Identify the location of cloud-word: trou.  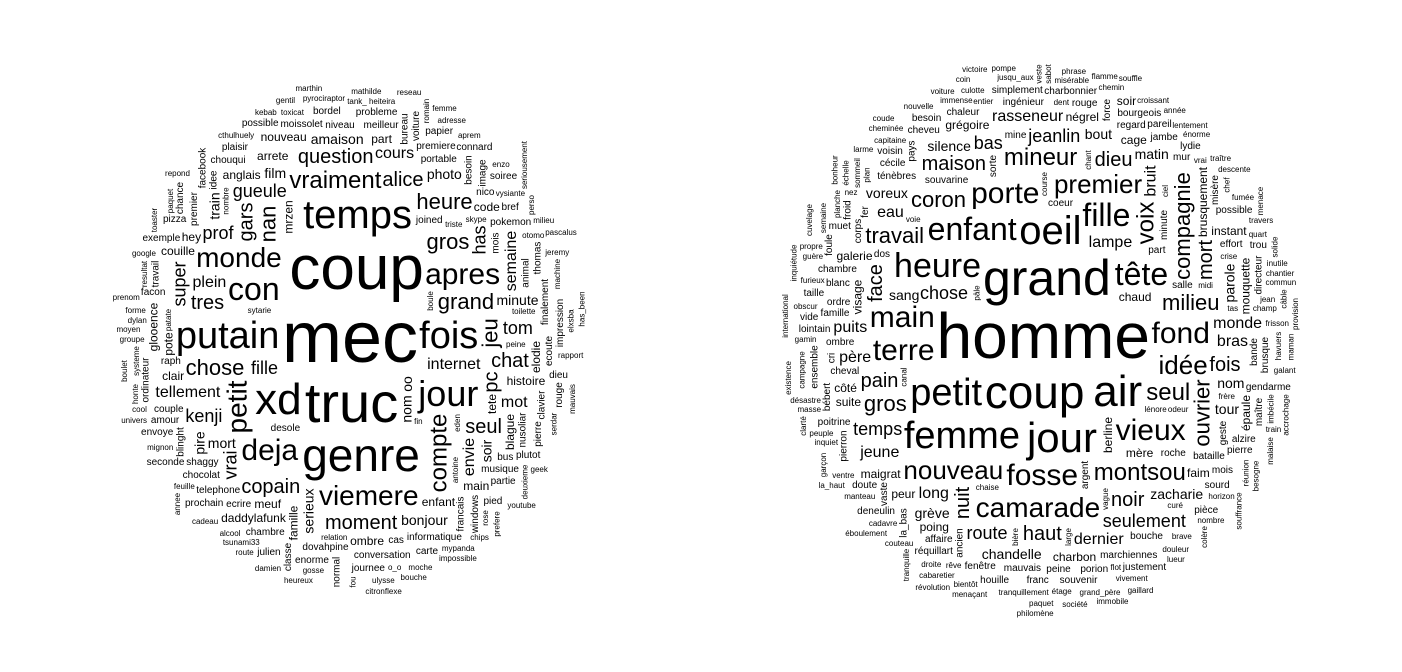
(1258, 245).